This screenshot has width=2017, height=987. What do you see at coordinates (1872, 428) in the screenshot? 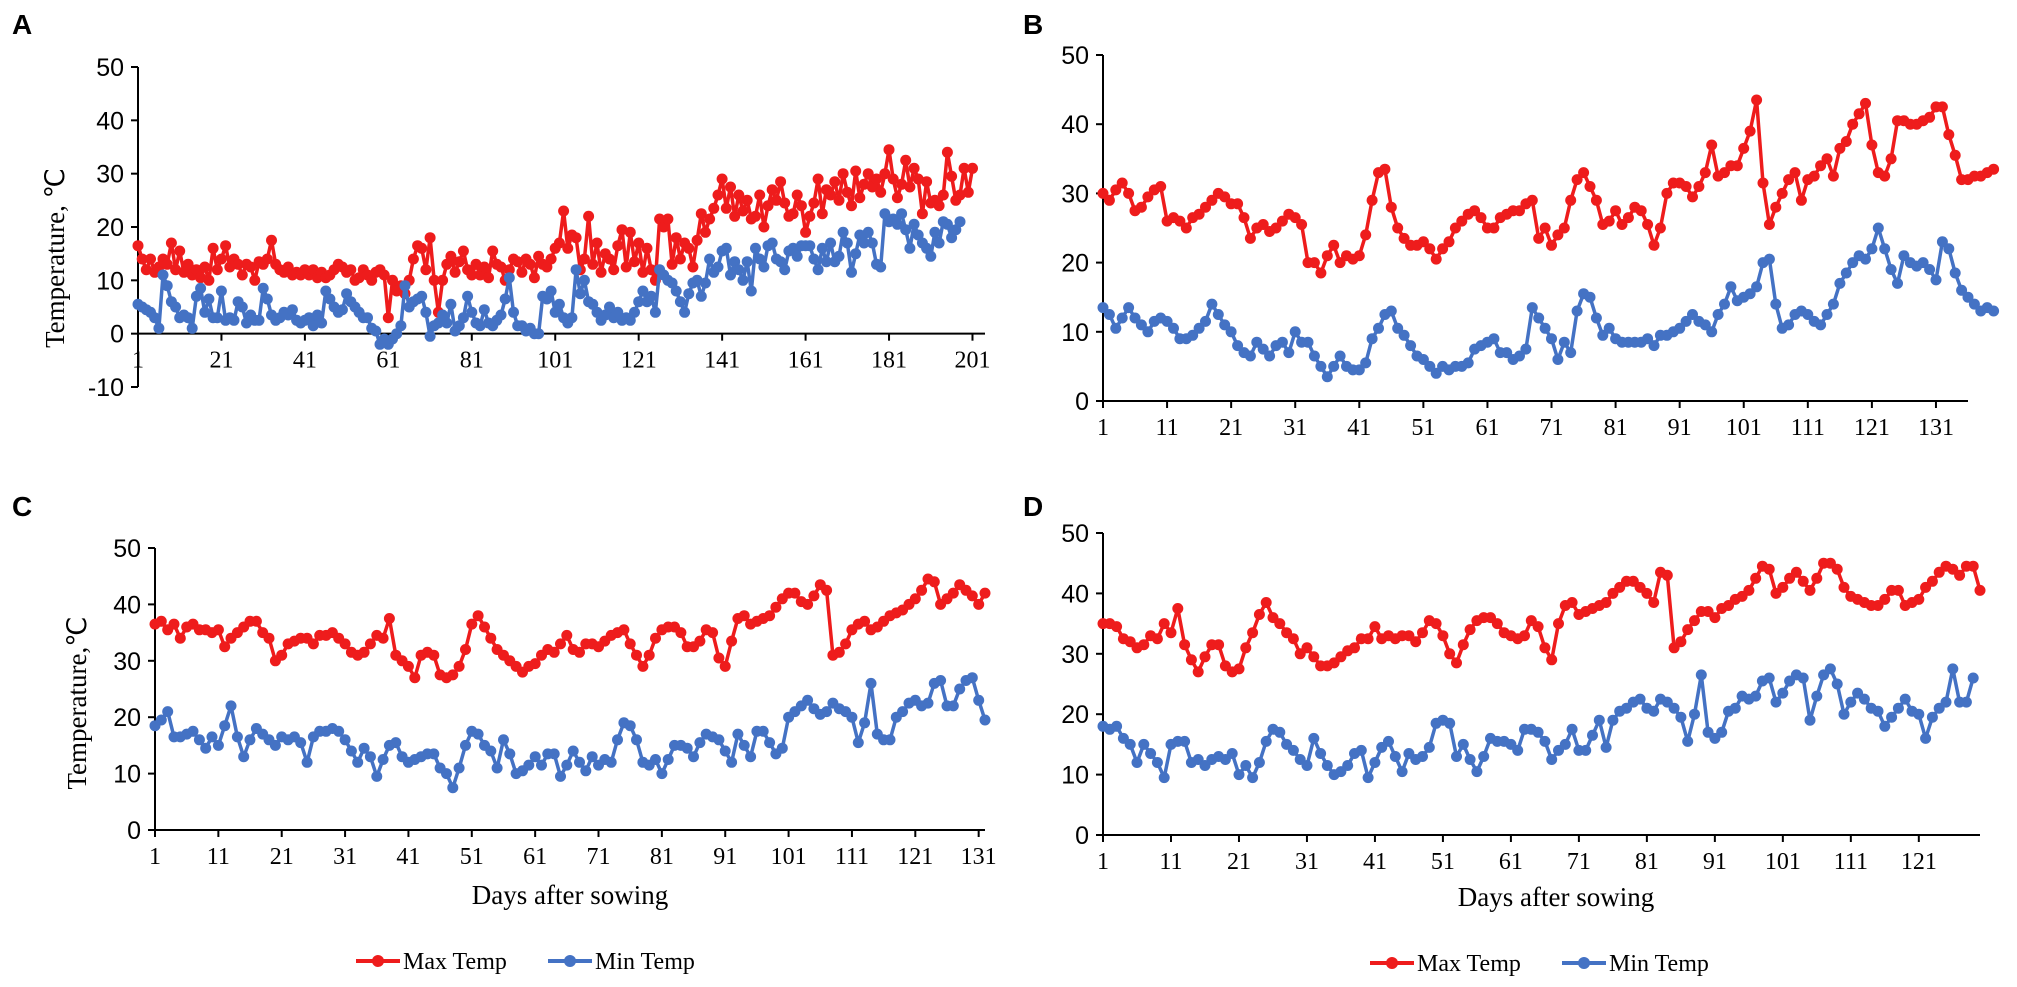
I see `panel-b-x-tick-label: 121` at bounding box center [1872, 428].